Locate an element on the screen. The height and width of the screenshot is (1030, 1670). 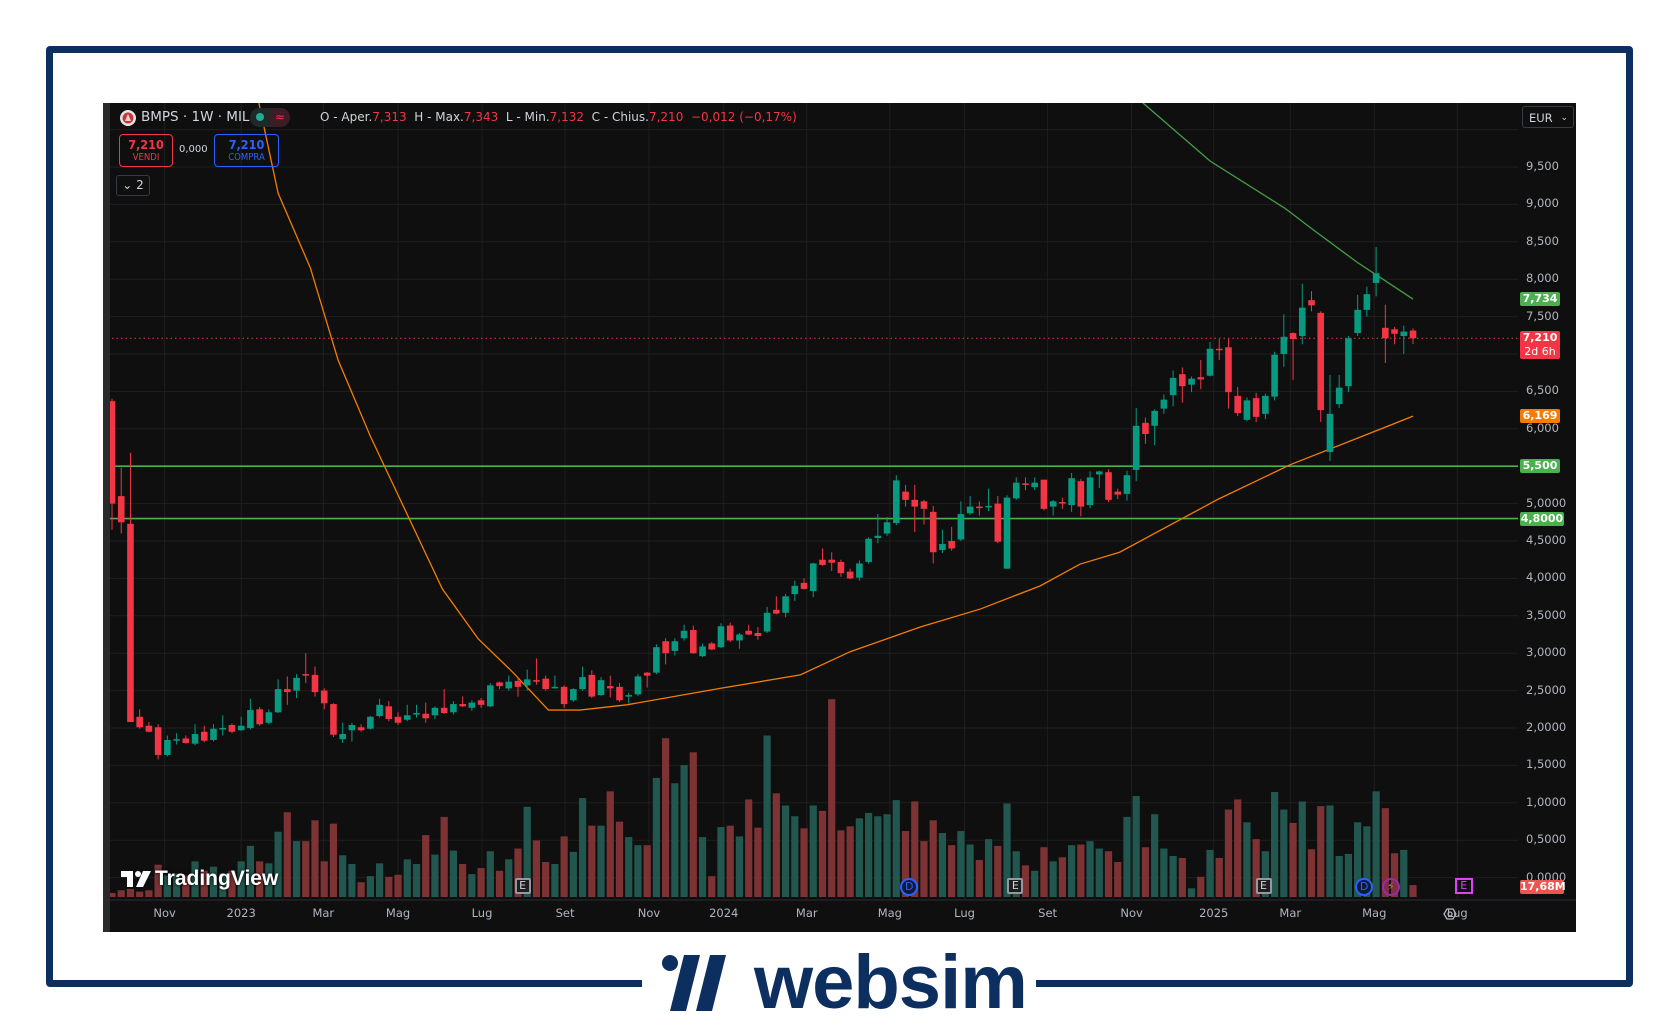
price-axis-tick: 1,5000 is located at coordinates (1546, 764).